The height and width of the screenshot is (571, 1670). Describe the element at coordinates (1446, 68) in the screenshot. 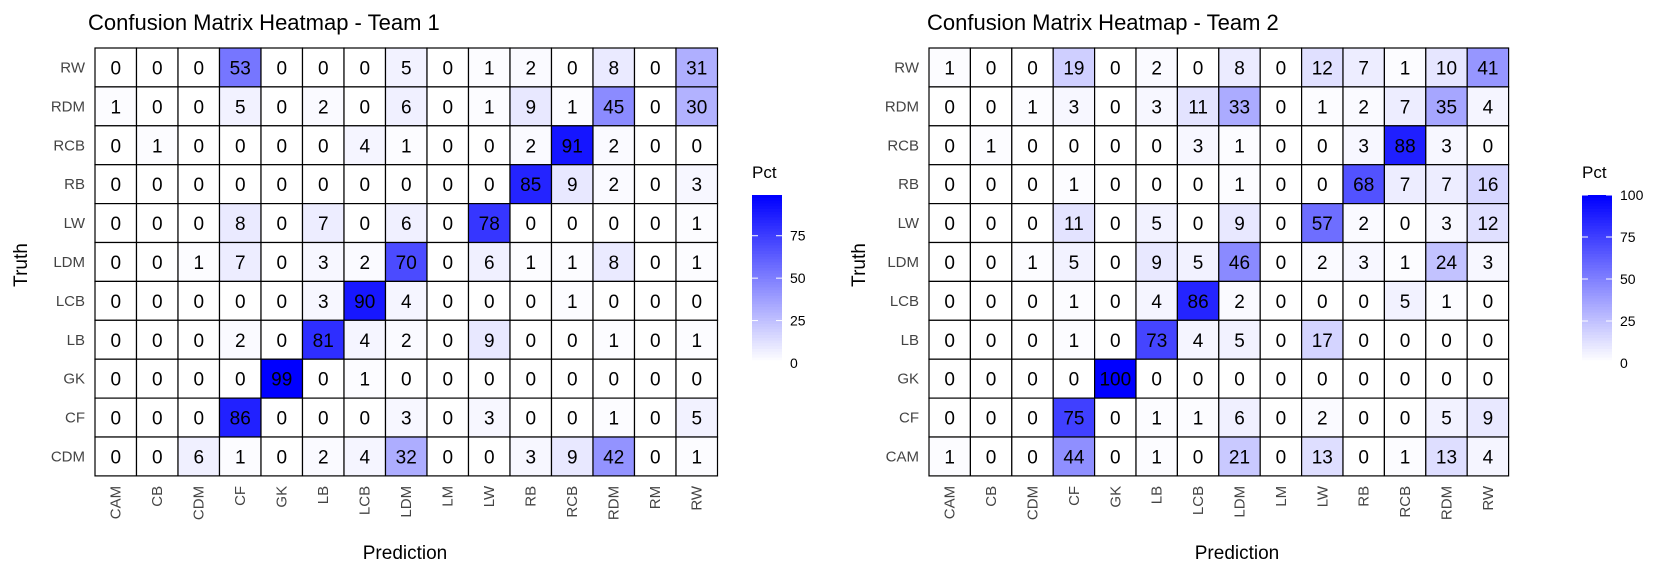

I see `cell-value-label: 10` at that location.